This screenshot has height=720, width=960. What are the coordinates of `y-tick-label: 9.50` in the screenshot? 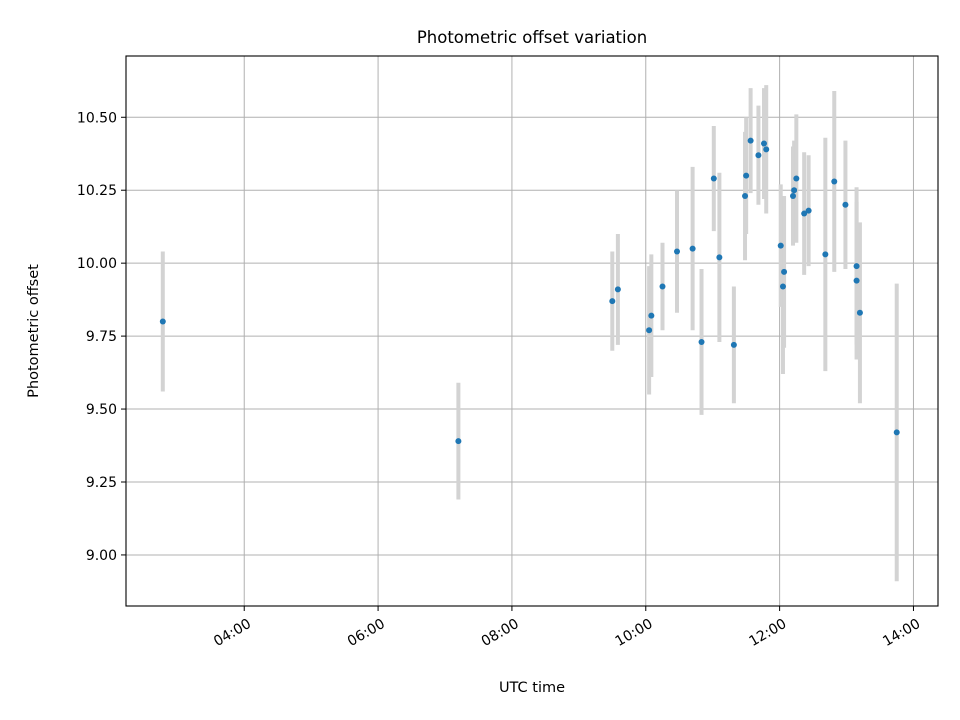 It's located at (101, 410).